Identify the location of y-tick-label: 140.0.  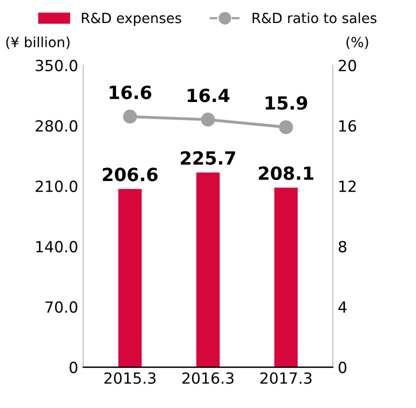
(57, 246).